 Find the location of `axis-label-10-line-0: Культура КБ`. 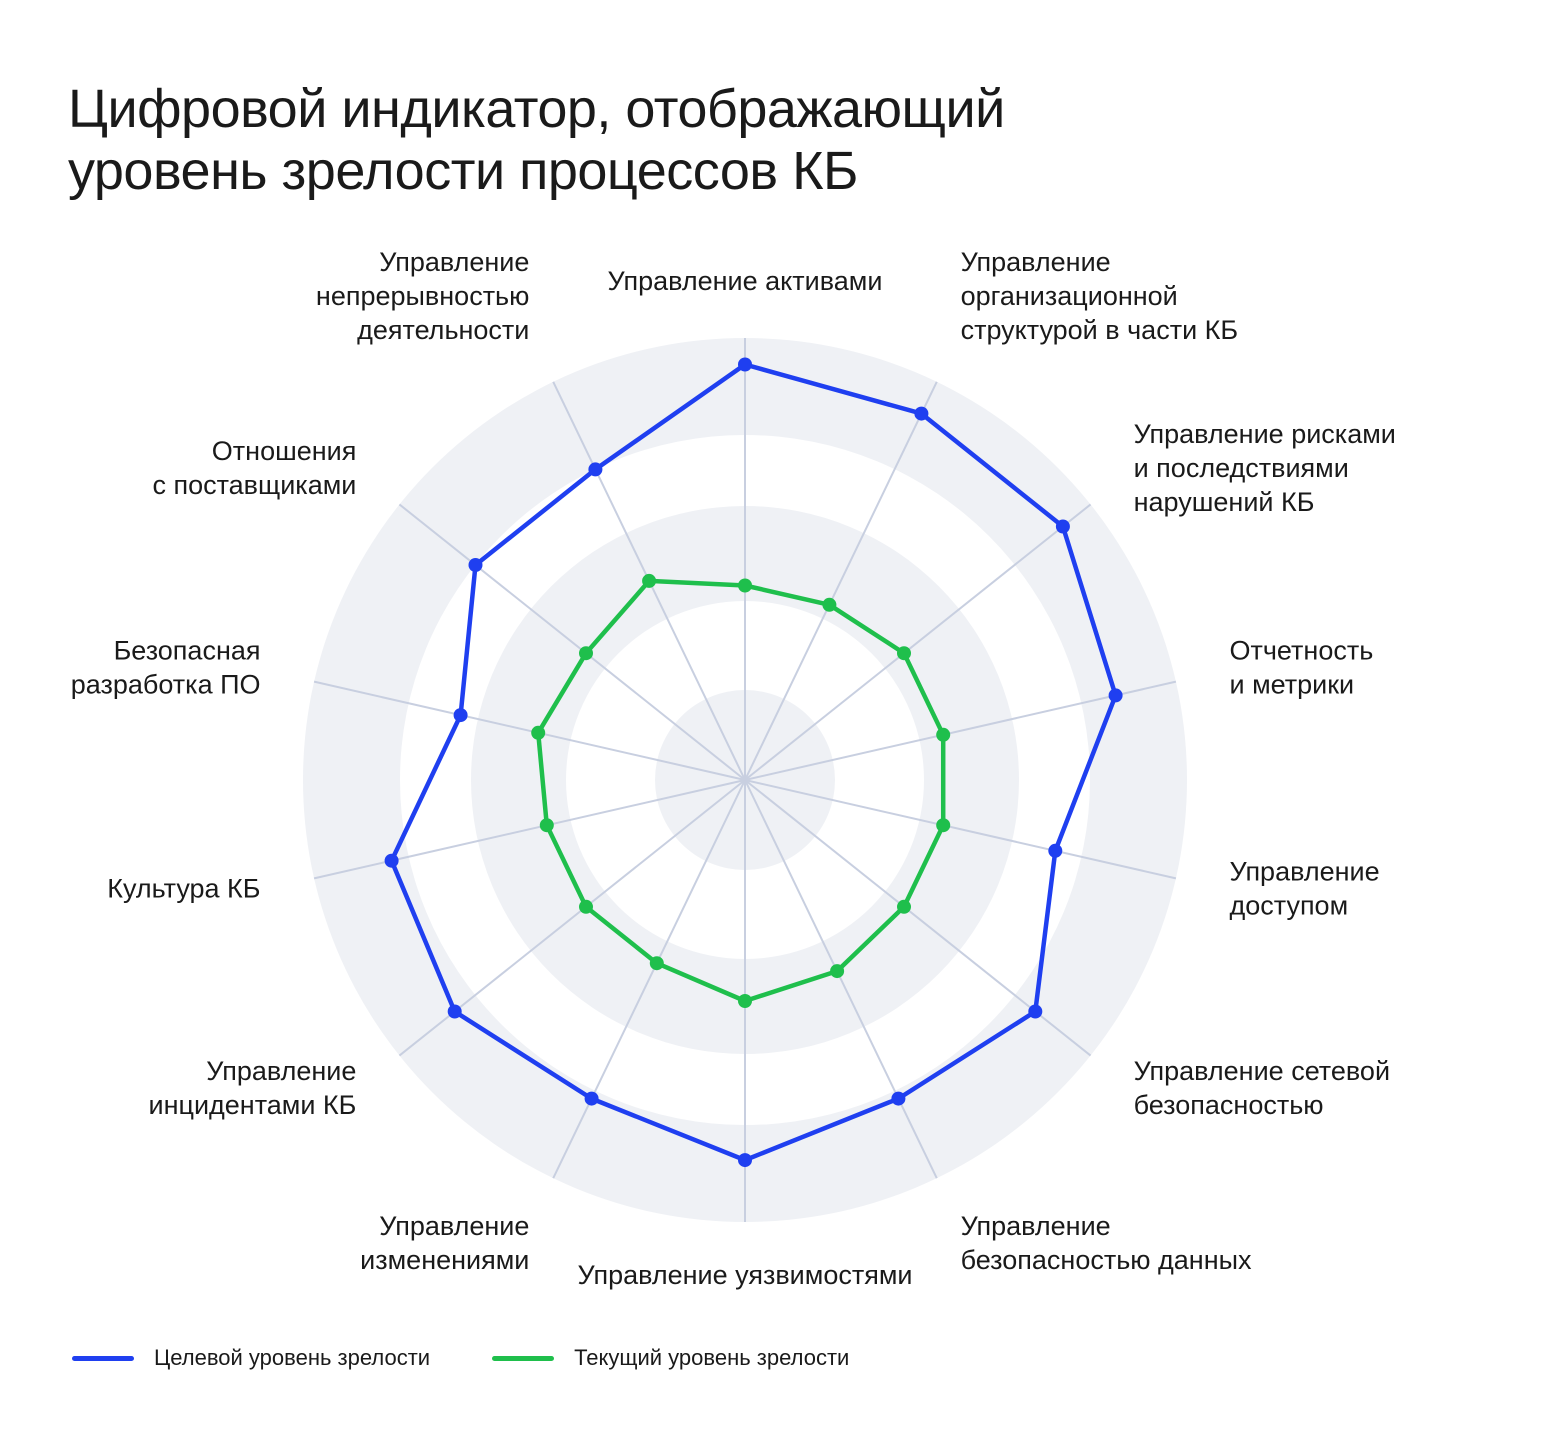

axis-label-10-line-0: Культура КБ is located at coordinates (183, 889).